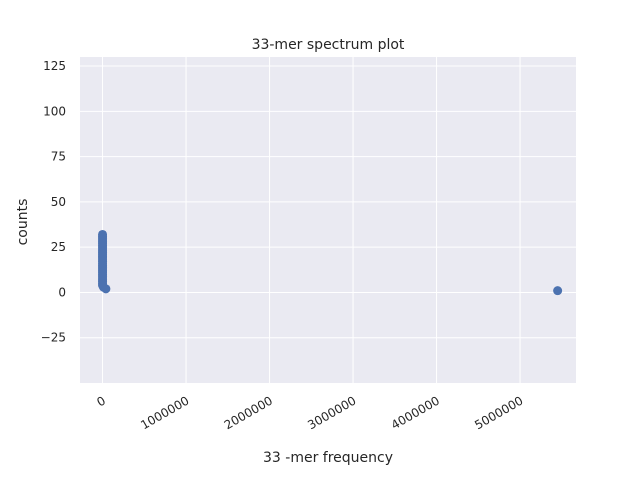 This screenshot has height=480, width=640. I want to click on x-tick-labels: 0 1000000 2000000 3000000 4000000 5000000, so click(309, 412).